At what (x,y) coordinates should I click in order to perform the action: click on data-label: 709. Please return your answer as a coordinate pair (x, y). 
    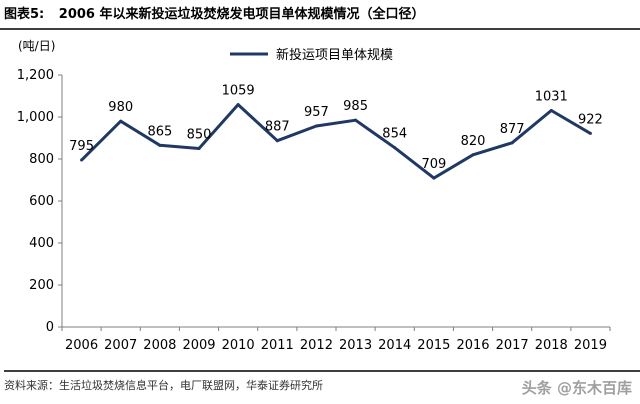
    Looking at the image, I should click on (433, 164).